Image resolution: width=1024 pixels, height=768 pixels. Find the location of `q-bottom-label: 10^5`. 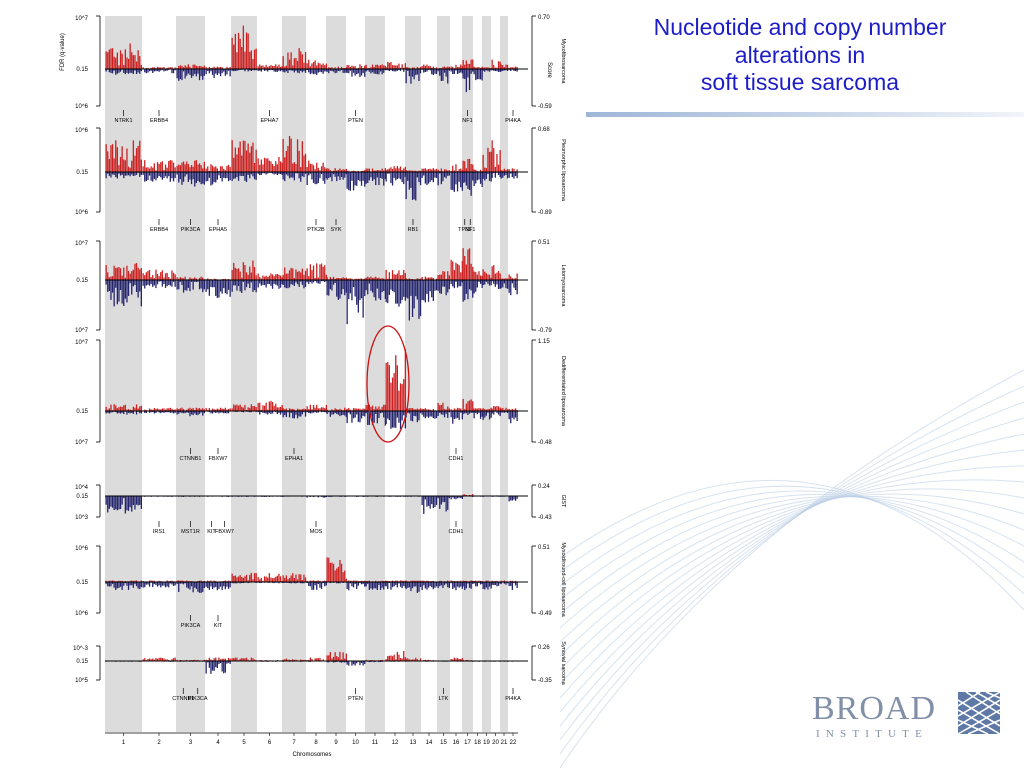

q-bottom-label: 10^5 is located at coordinates (81, 681).